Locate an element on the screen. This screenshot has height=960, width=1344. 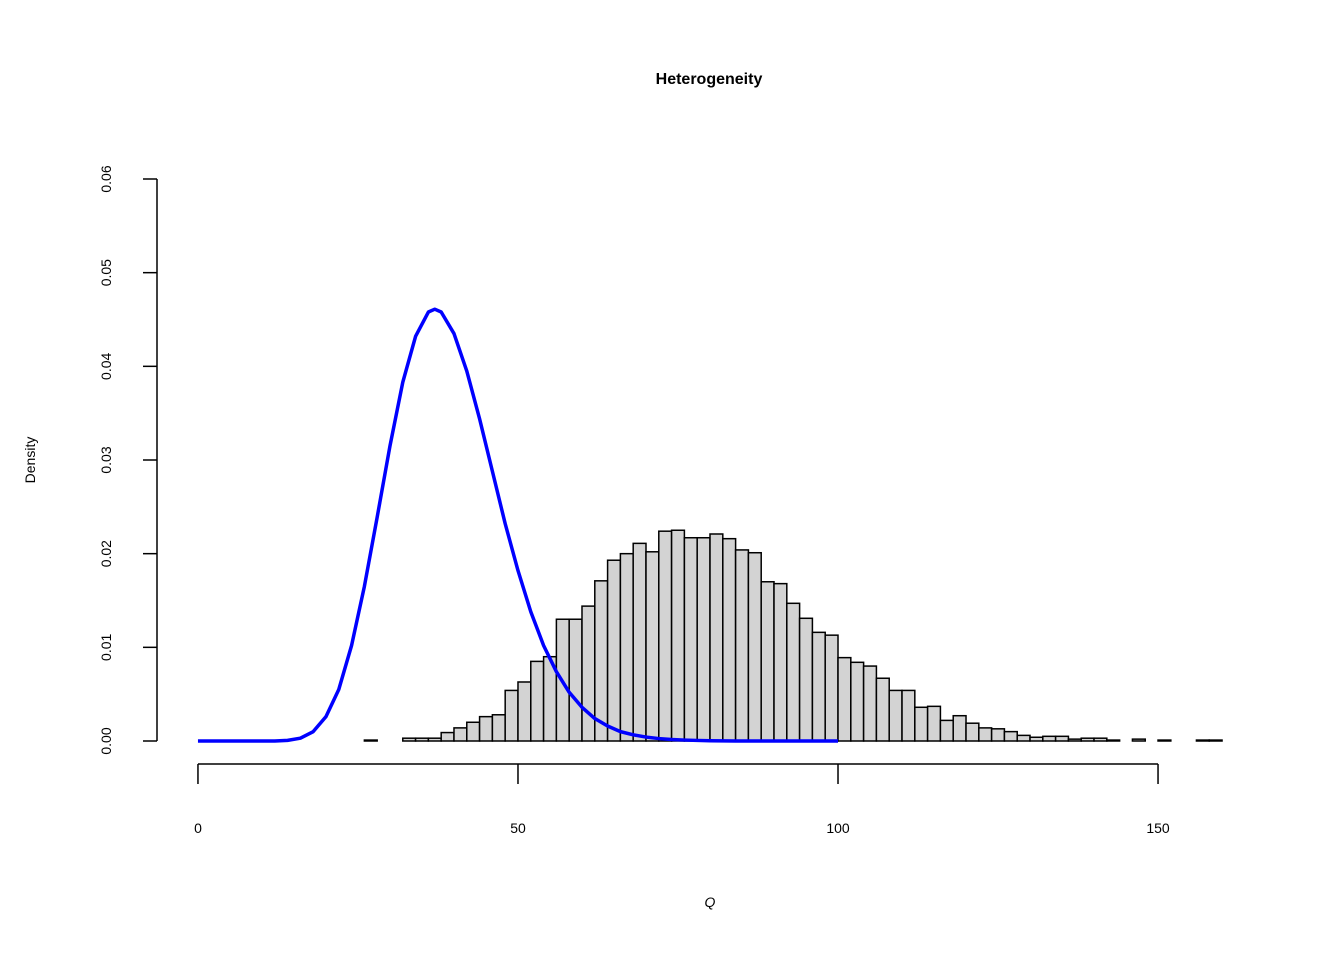
x-axis-label: Q is located at coordinates (710, 902).